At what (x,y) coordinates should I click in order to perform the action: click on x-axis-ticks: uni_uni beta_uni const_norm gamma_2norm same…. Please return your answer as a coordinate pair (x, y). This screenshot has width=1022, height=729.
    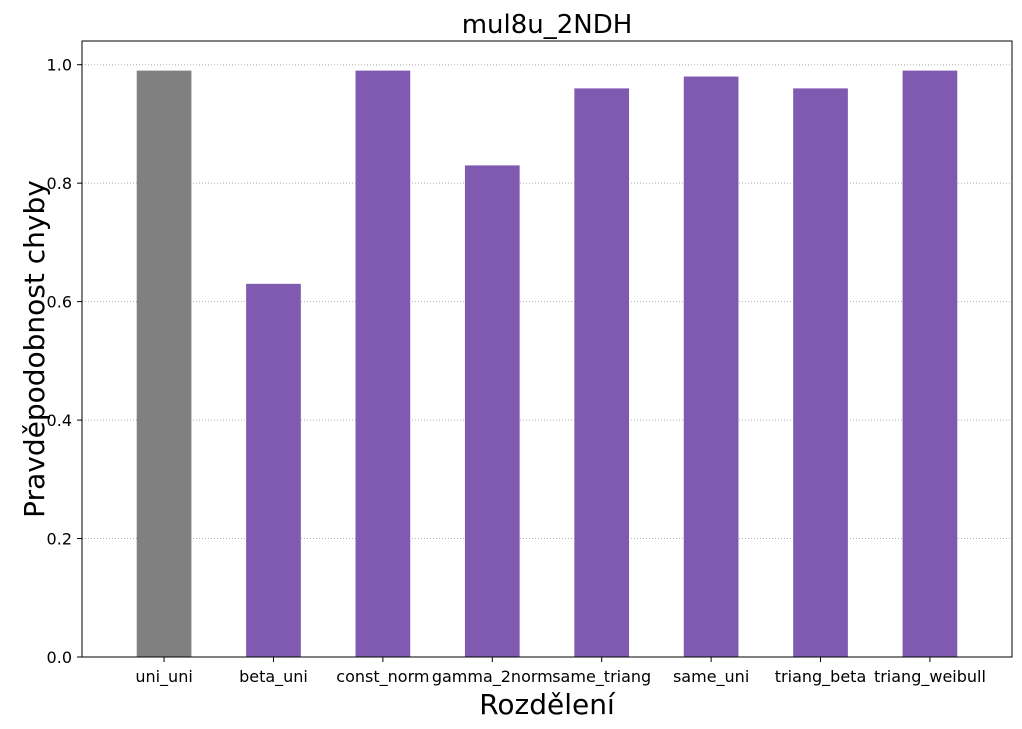
    Looking at the image, I should click on (560, 672).